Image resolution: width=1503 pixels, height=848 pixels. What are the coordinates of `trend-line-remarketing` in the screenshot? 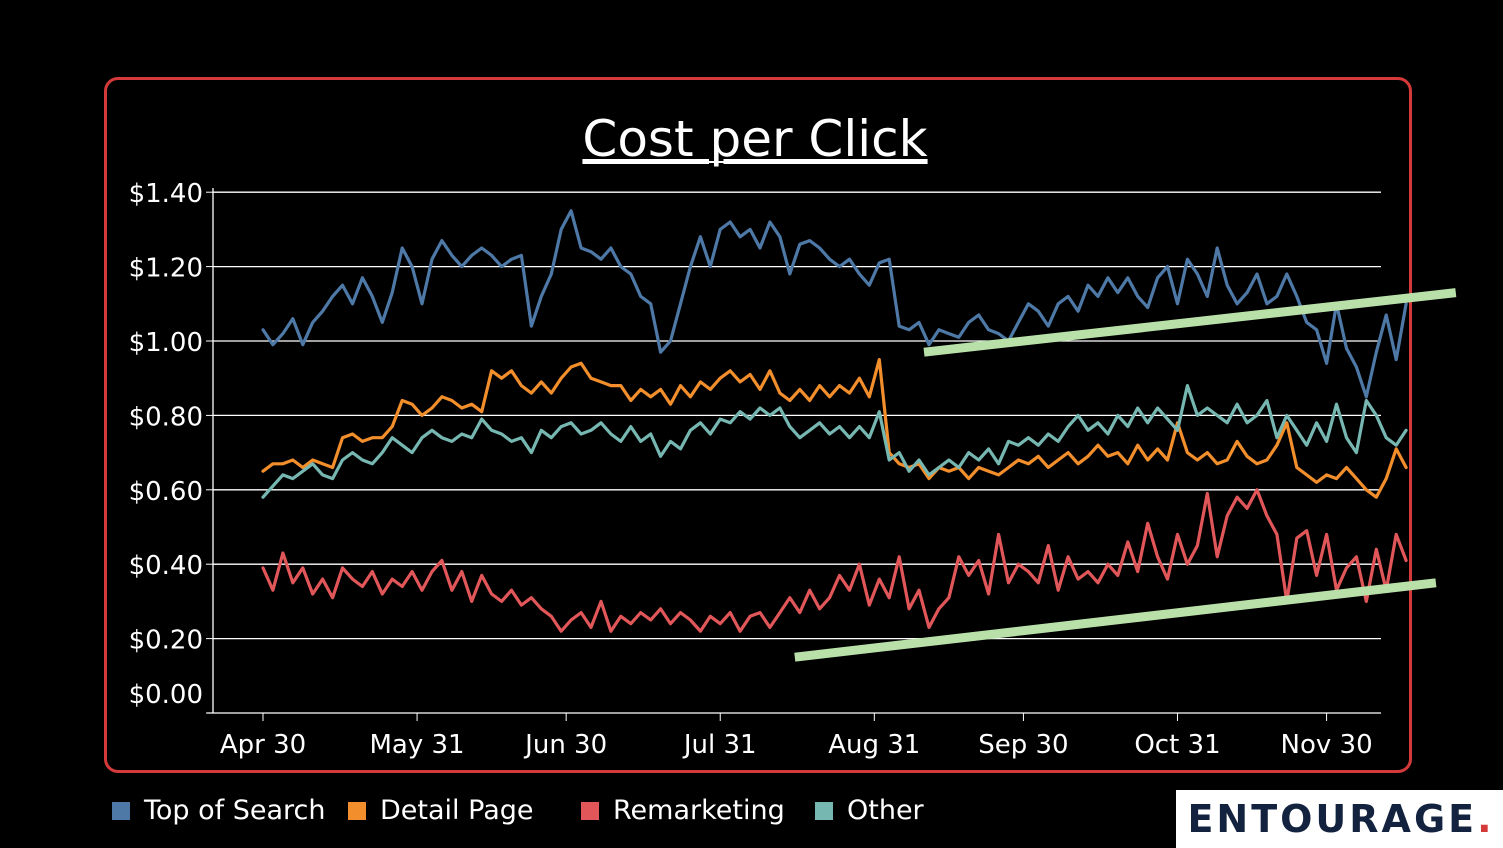 It's located at (1115, 620).